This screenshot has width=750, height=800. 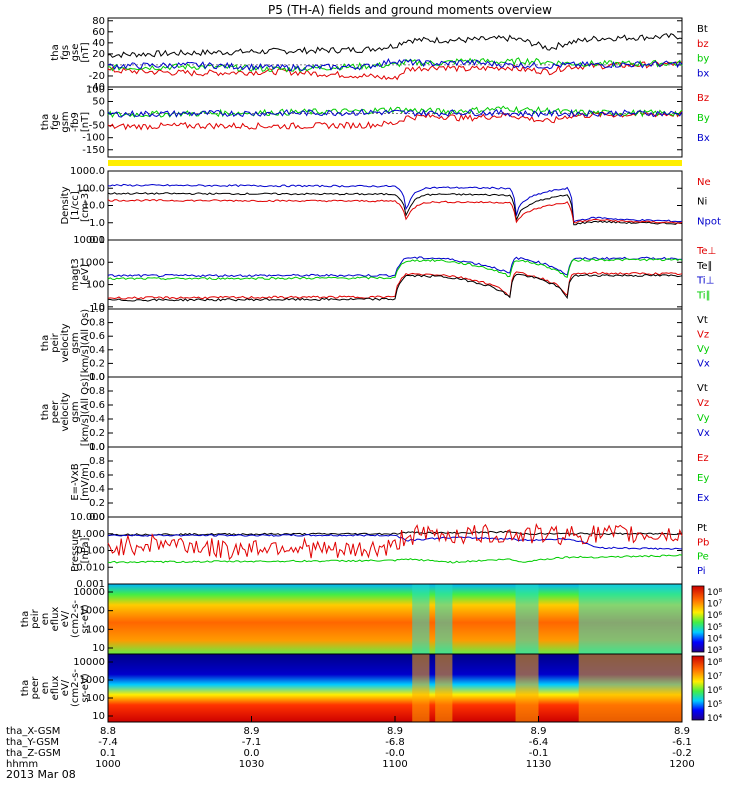 I want to click on colorbar, so click(x=698, y=688).